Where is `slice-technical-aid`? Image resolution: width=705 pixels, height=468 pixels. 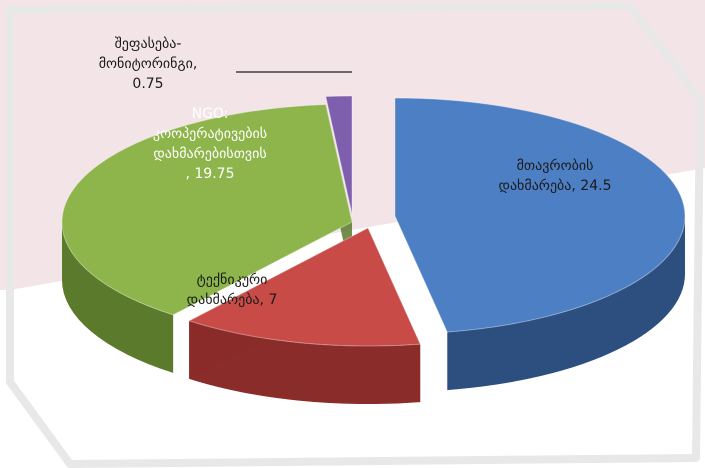
slice-technical-aid is located at coordinates (304, 287).